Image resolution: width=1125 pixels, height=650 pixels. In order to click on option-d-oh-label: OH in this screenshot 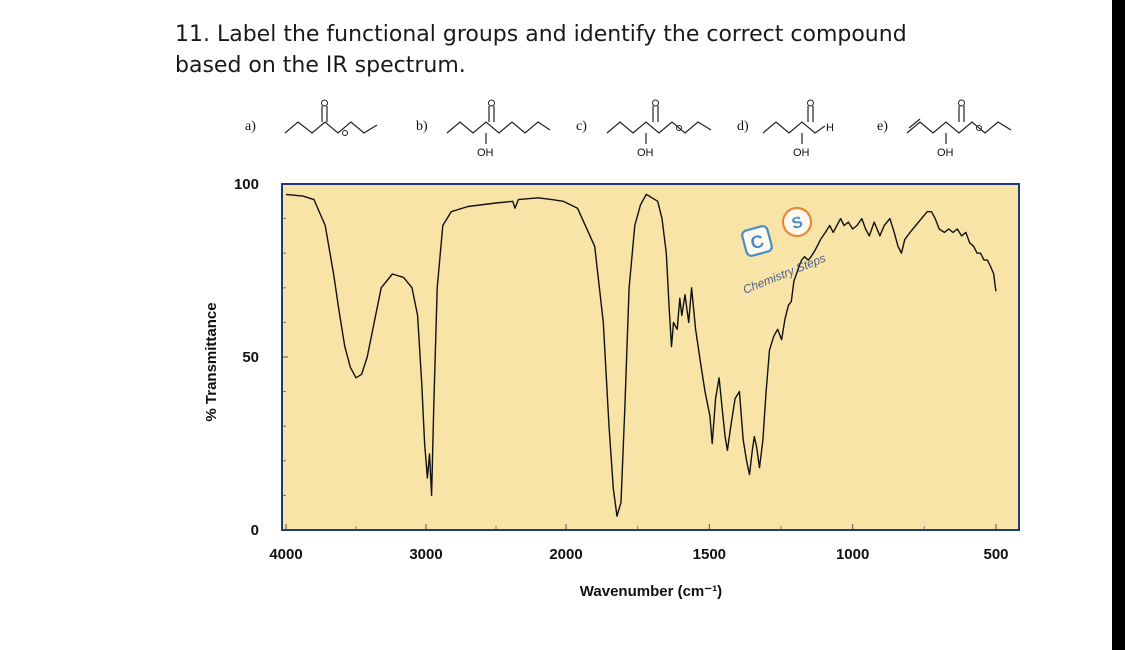, I will do `click(801, 153)`.